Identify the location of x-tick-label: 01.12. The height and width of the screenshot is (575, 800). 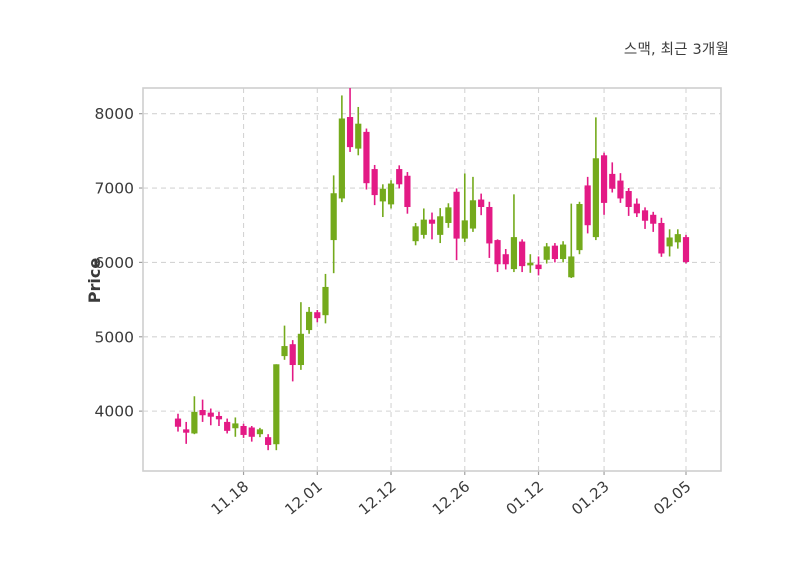
(525, 497).